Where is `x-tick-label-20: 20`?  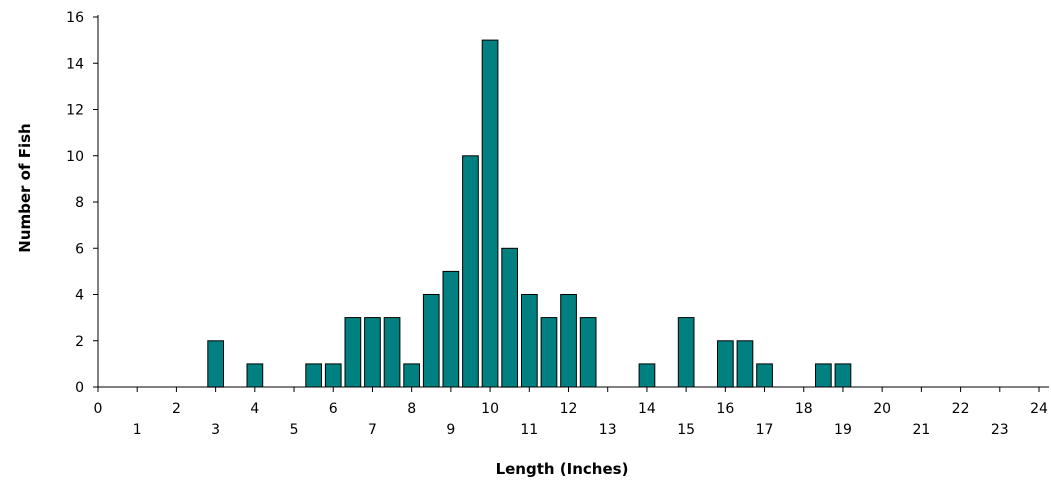 x-tick-label-20: 20 is located at coordinates (882, 409).